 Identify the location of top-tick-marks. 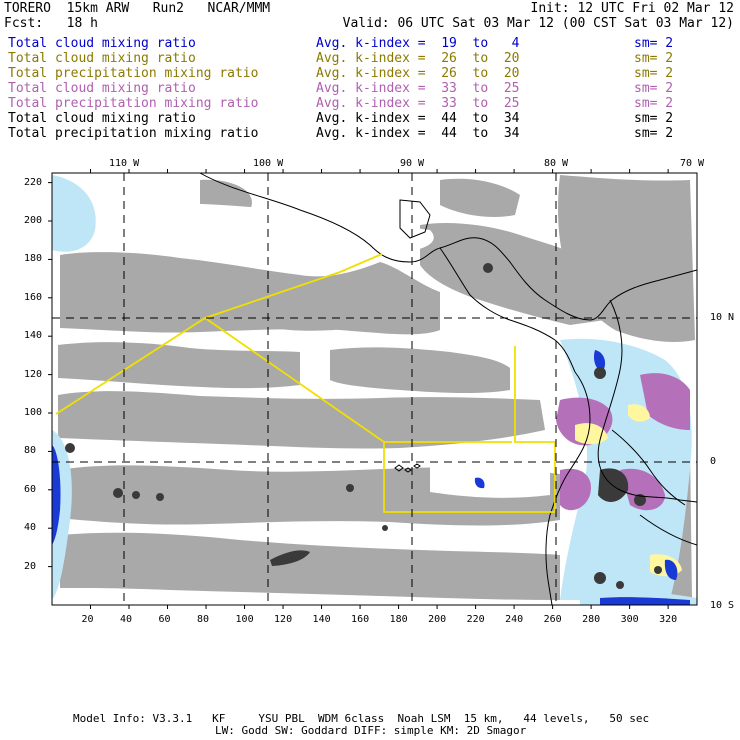
(379, 171).